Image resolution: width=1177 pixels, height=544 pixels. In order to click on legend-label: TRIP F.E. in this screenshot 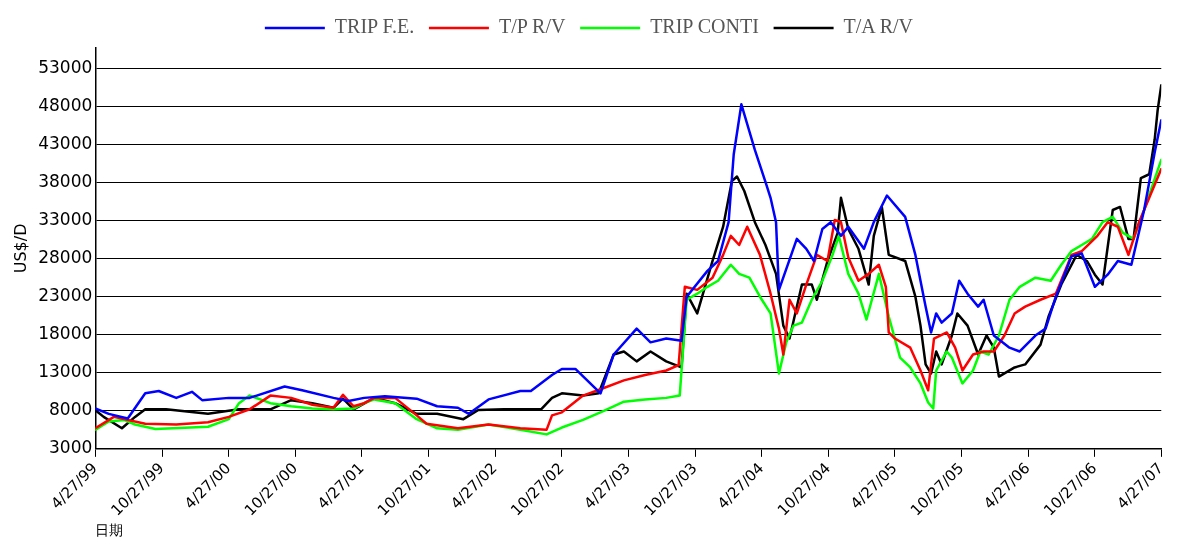, I will do `click(374, 26)`.